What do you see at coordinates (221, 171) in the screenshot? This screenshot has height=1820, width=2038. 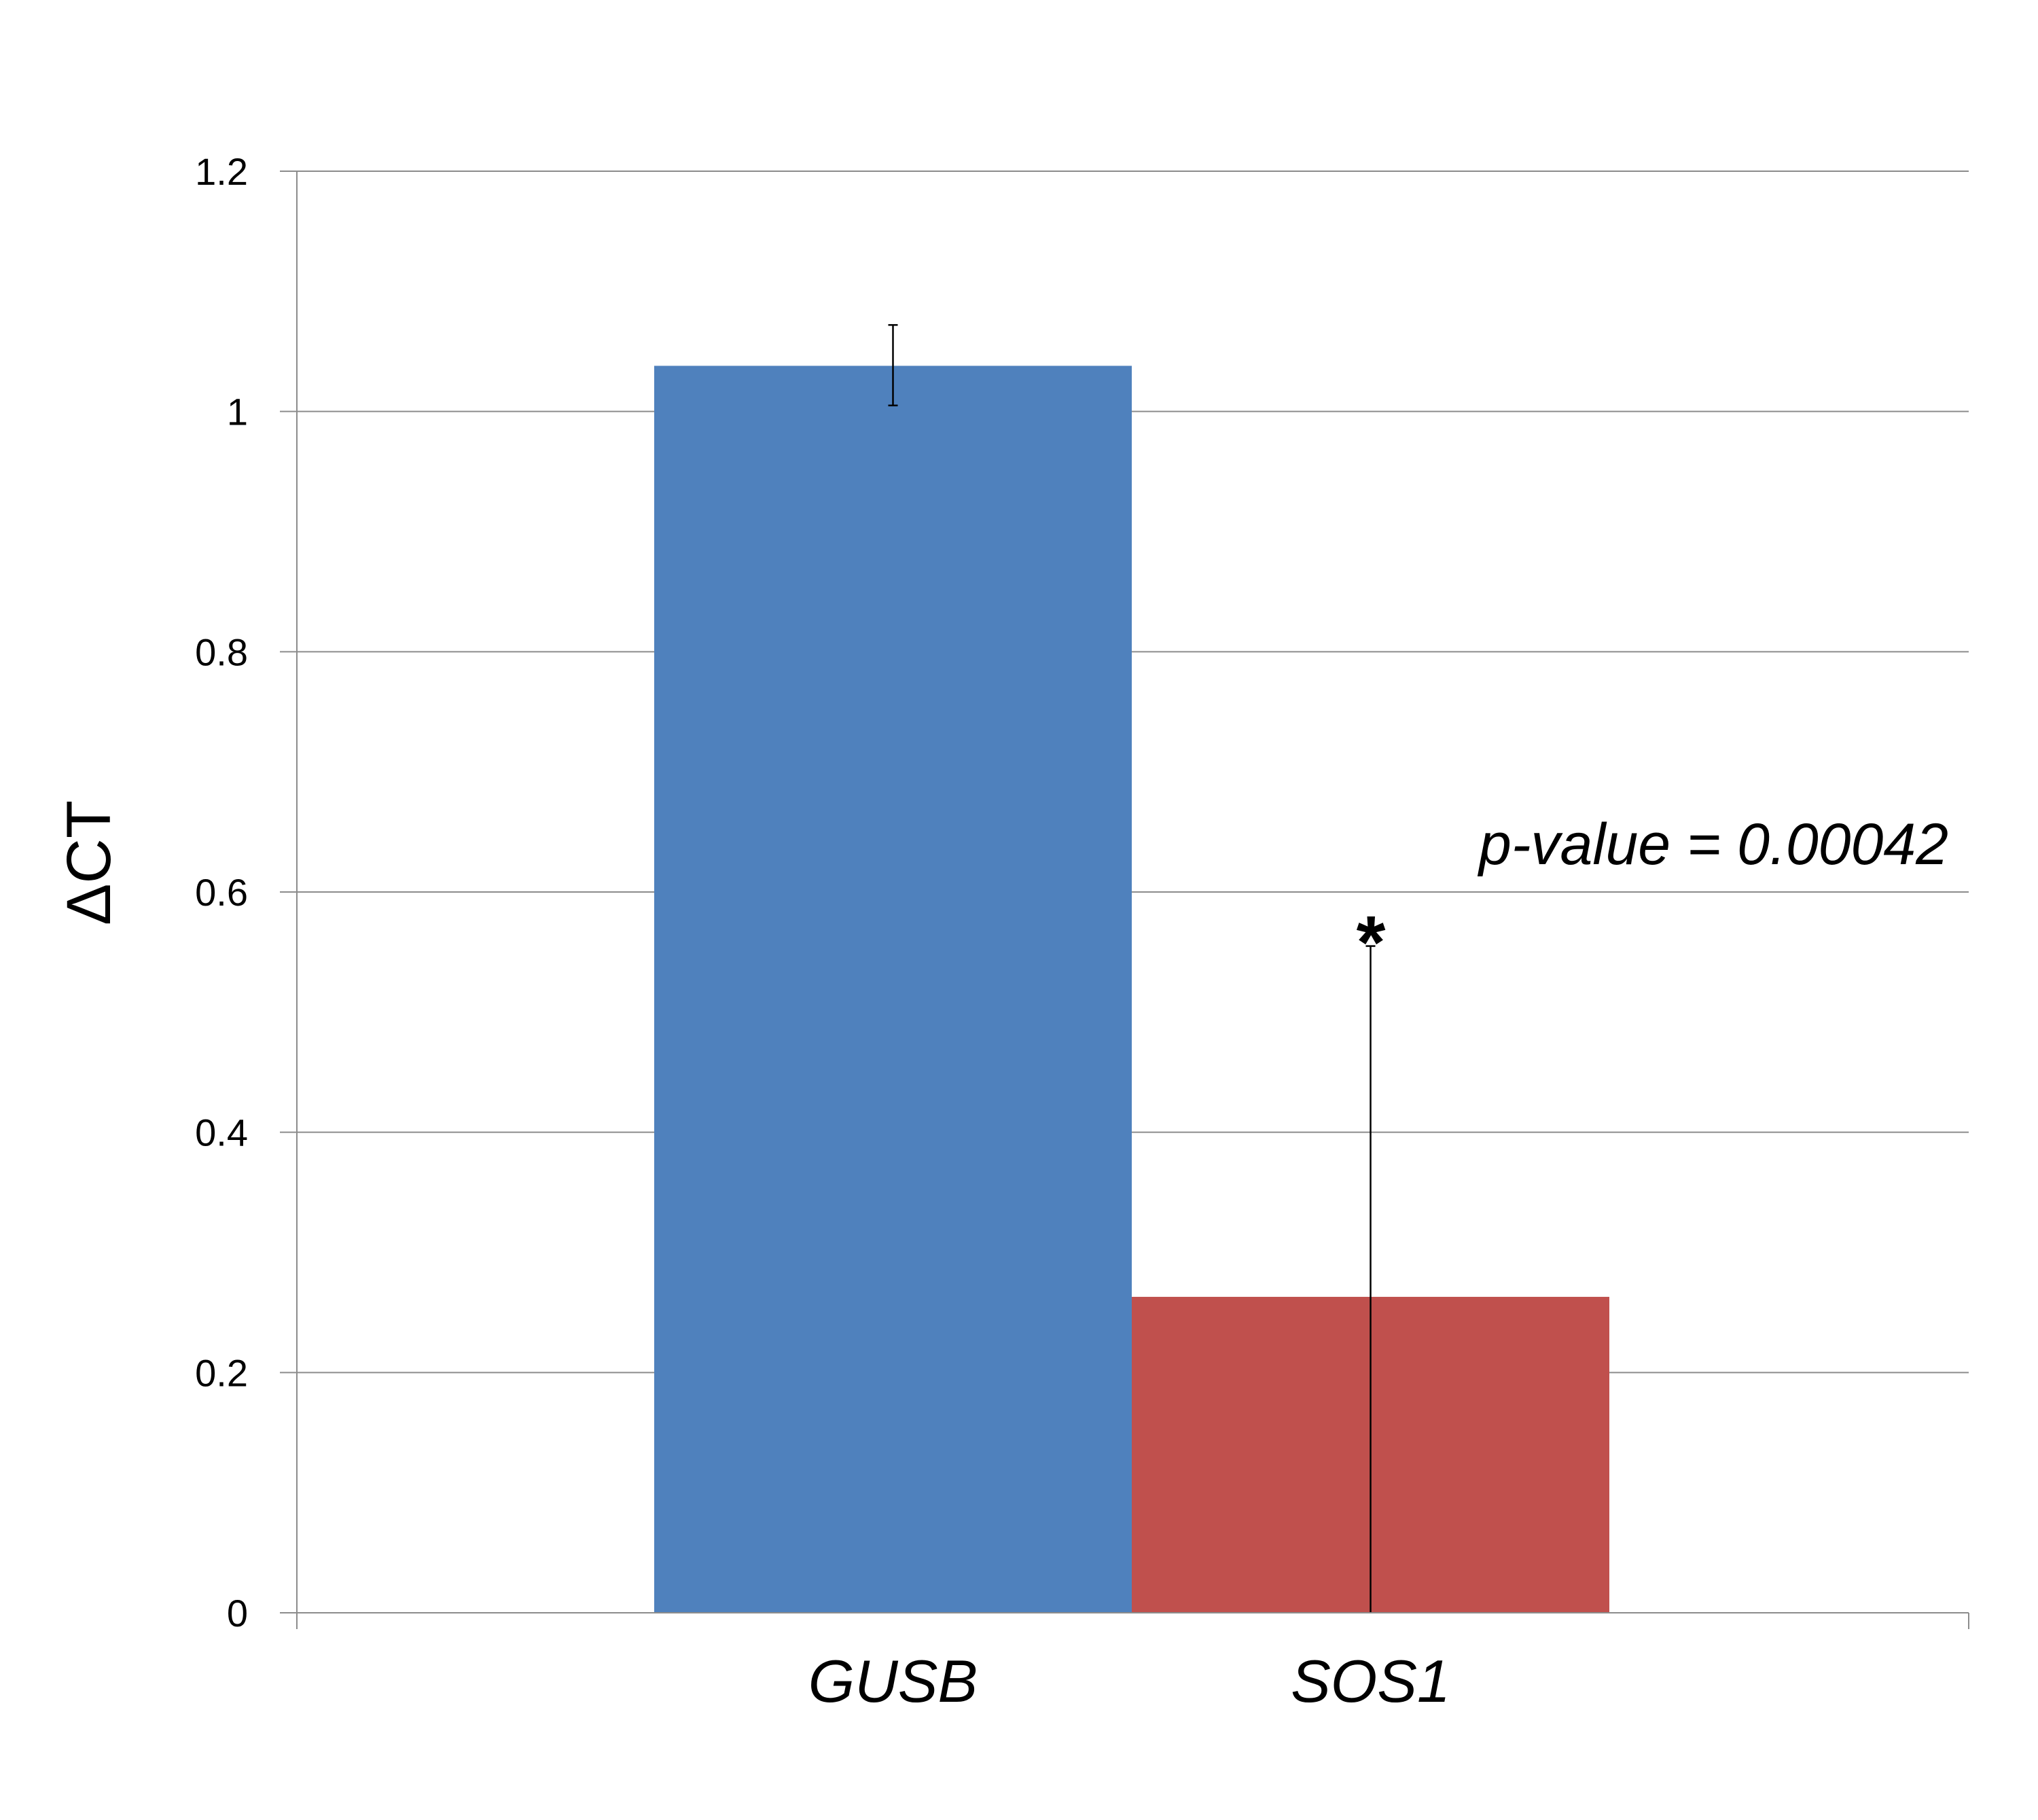 I see `y-tick-label: 1.2` at bounding box center [221, 171].